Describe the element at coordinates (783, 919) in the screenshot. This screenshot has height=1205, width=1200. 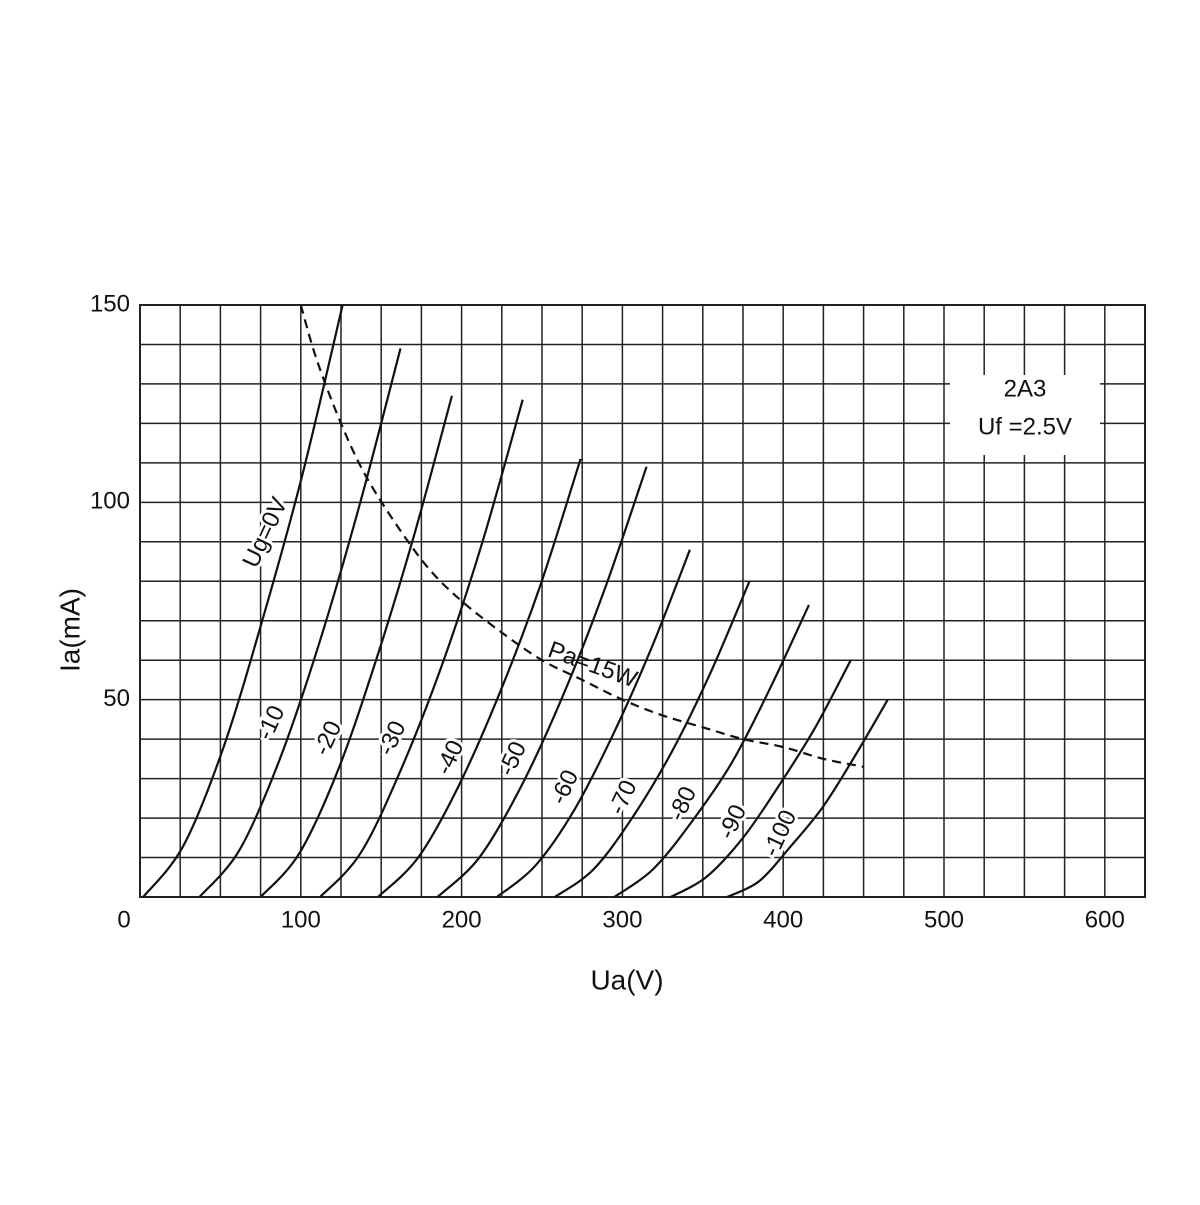
I see `x-tick-label: 400` at that location.